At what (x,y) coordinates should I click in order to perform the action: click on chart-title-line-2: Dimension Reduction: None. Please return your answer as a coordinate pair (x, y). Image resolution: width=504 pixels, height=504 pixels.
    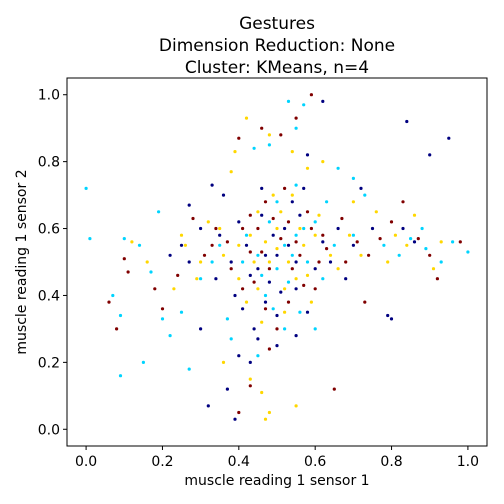
    Looking at the image, I should click on (277, 46).